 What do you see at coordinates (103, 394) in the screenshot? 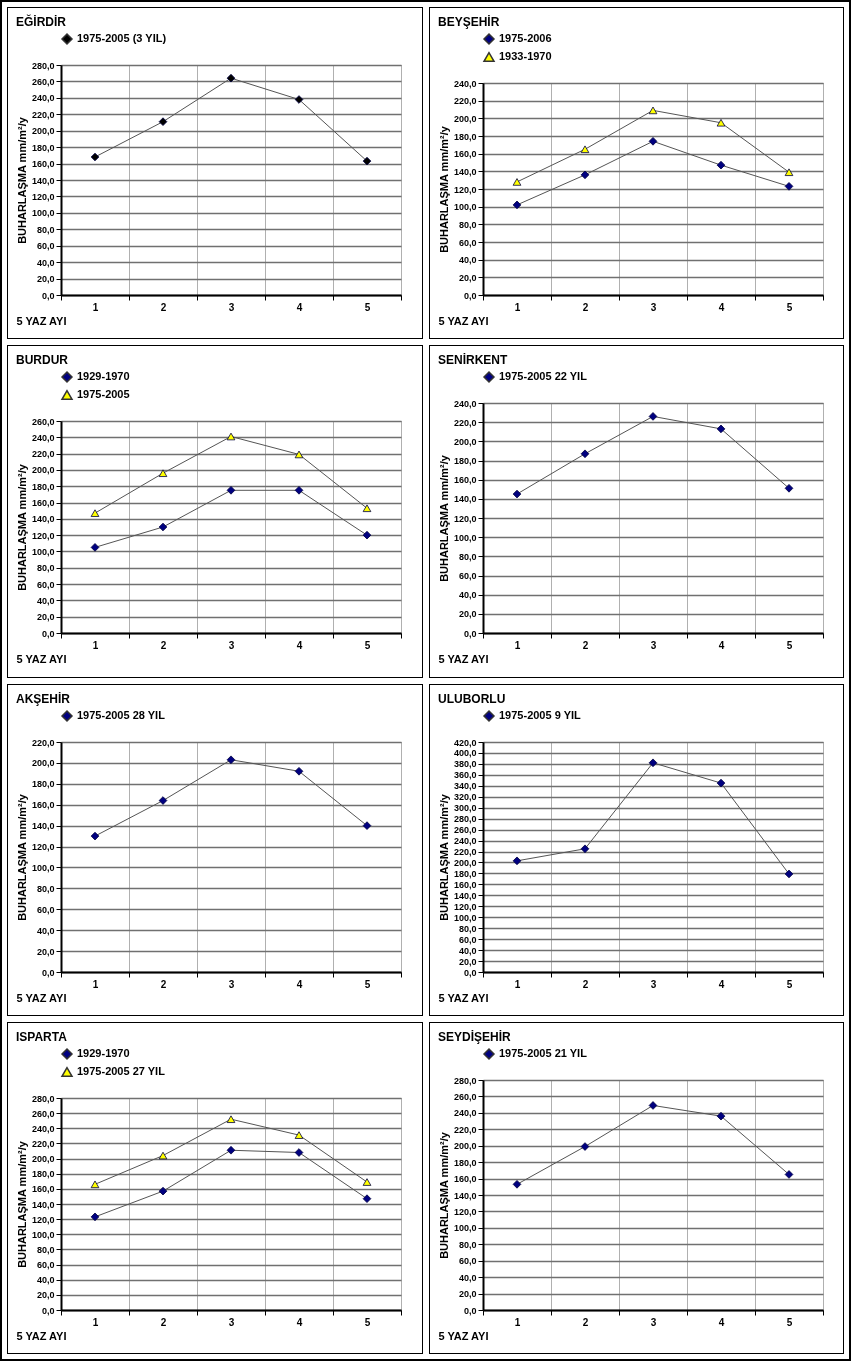
I see `legend-label: 1975-2005` at bounding box center [103, 394].